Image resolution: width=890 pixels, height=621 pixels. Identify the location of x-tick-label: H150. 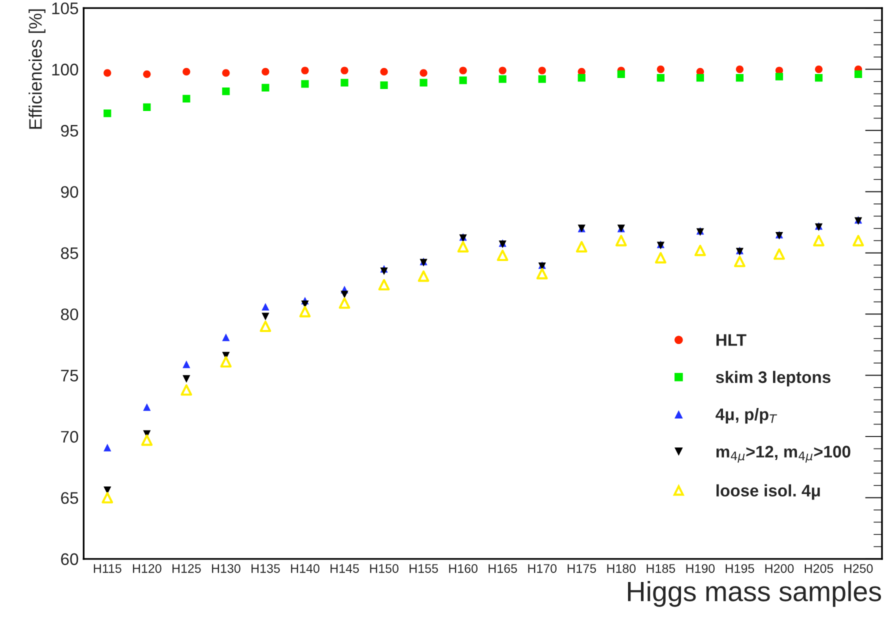
(384, 568).